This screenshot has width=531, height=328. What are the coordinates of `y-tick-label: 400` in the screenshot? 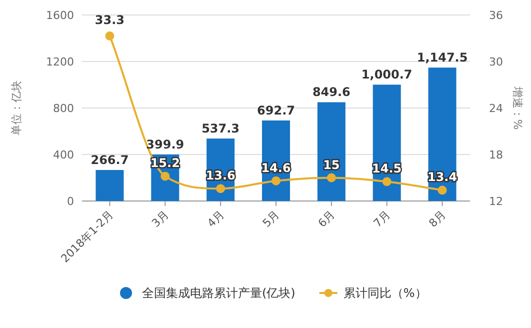 It's located at (63, 155).